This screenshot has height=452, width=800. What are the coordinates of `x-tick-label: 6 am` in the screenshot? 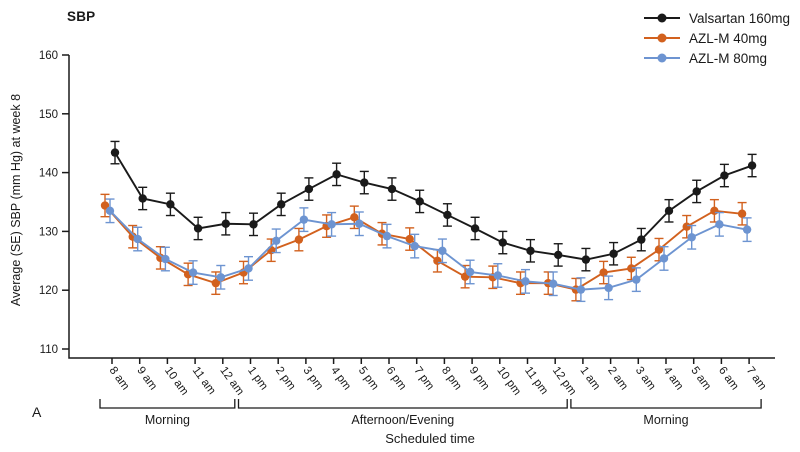 It's located at (728, 379).